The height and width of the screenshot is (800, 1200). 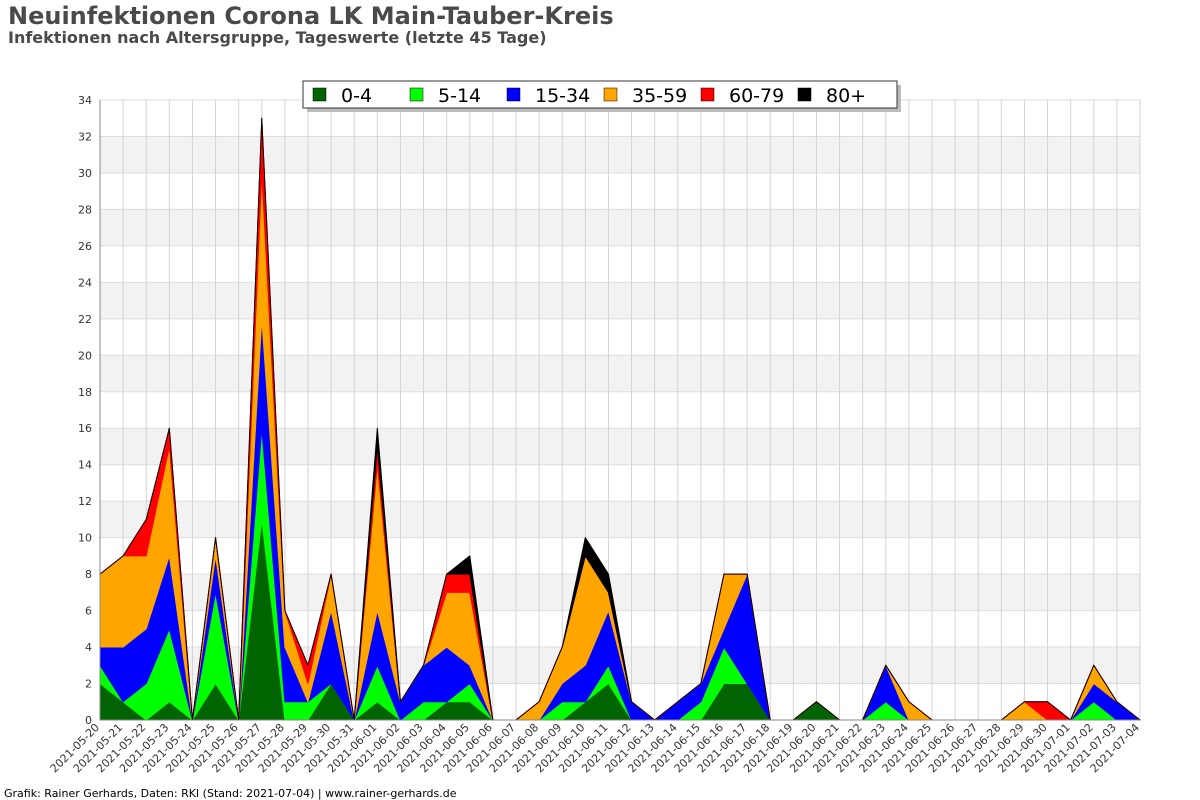 What do you see at coordinates (846, 96) in the screenshot?
I see `legend-label-80+: 80+` at bounding box center [846, 96].